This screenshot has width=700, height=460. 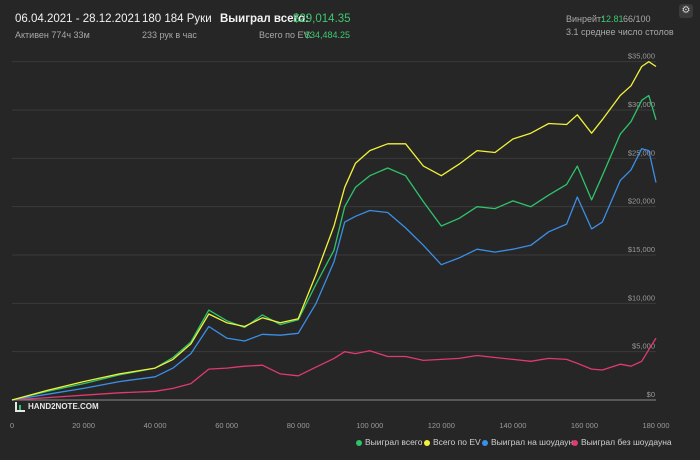 What do you see at coordinates (534, 442) in the screenshot?
I see `legend-label: Выиграл на шоудауне` at bounding box center [534, 442].